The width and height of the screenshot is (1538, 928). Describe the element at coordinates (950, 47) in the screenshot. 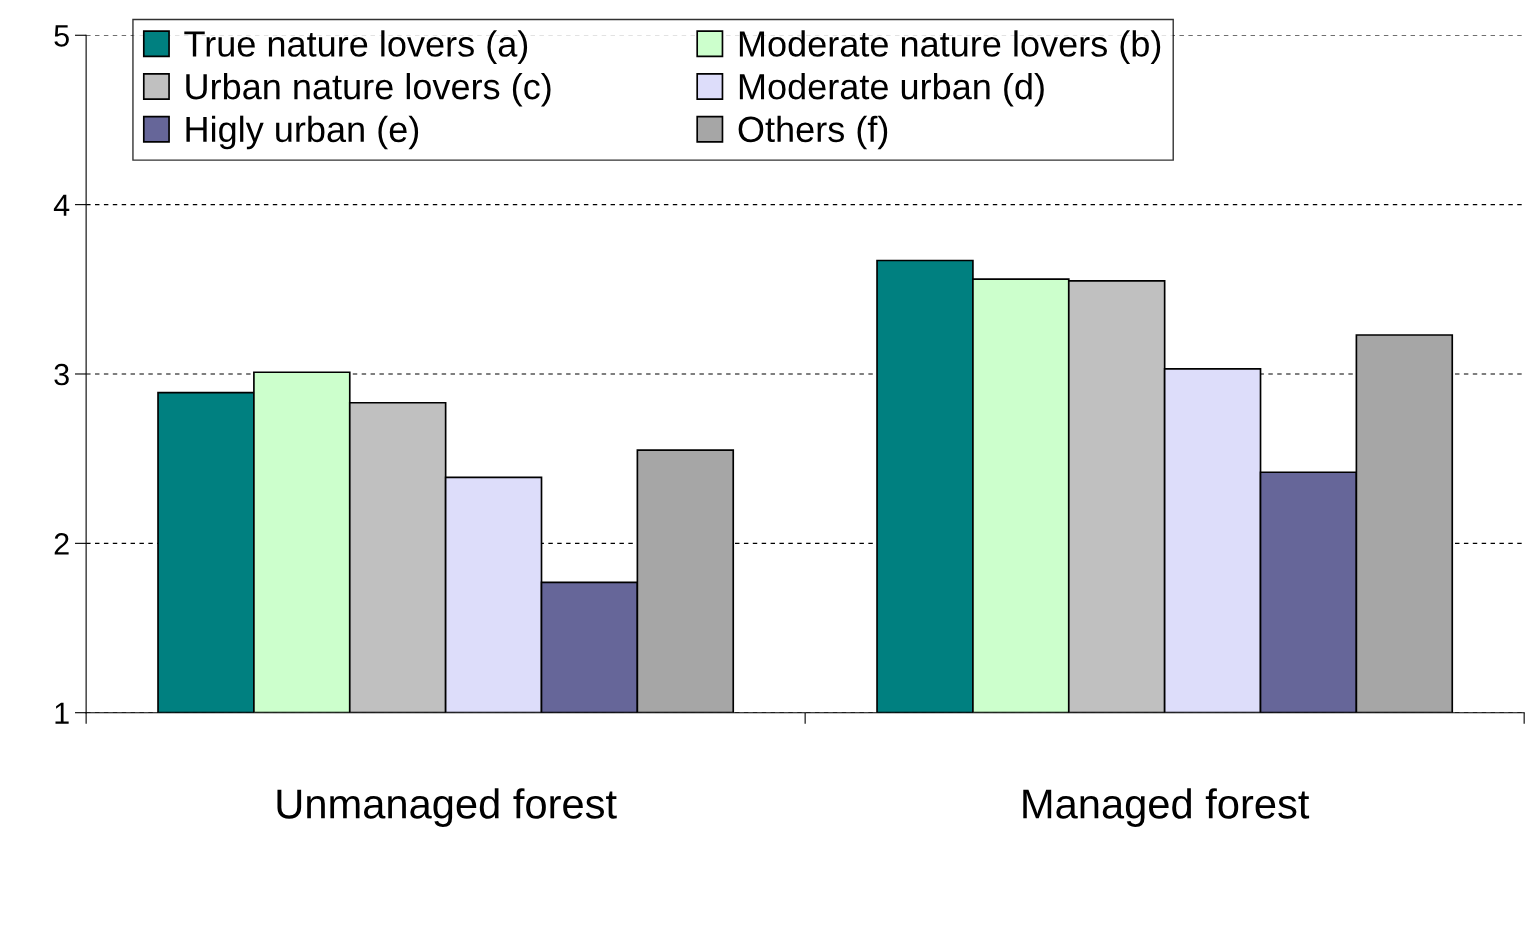

I see `legend-label: Moderate nature lovers (b)` at that location.